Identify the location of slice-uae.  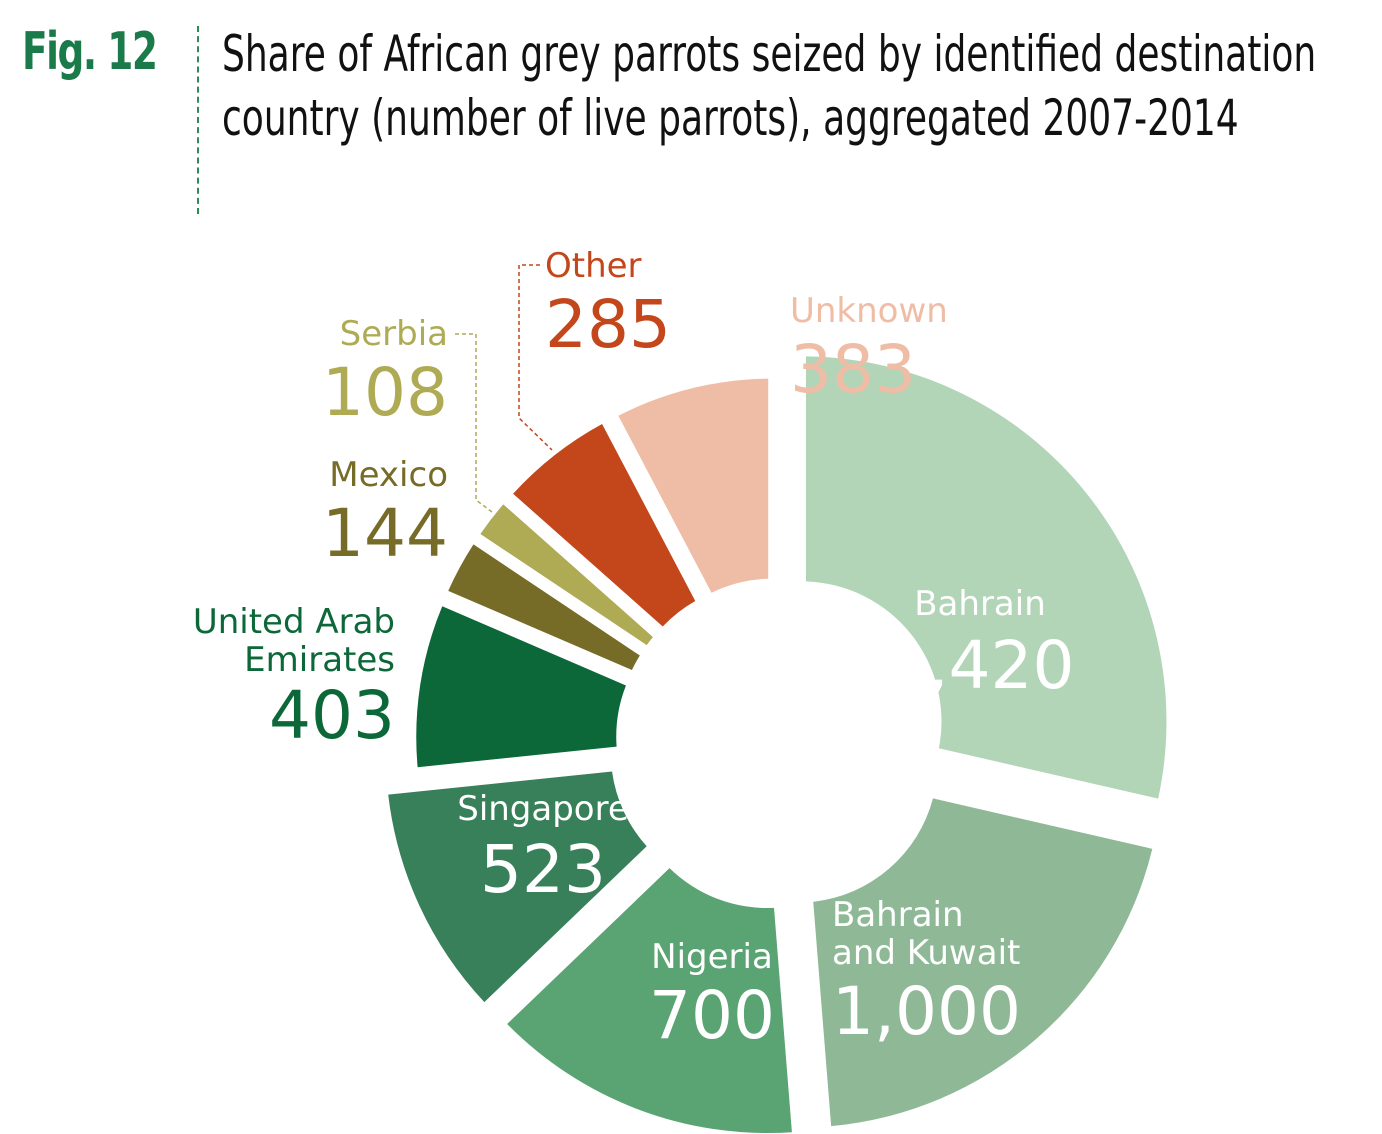
(521, 687).